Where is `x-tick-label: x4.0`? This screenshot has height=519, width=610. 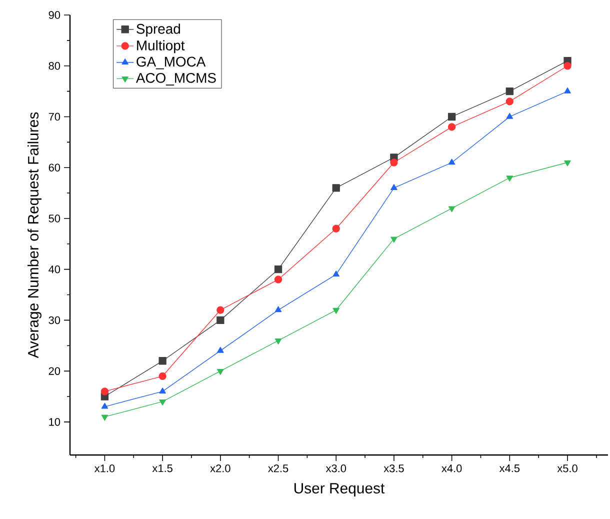 x-tick-label: x4.0 is located at coordinates (452, 468).